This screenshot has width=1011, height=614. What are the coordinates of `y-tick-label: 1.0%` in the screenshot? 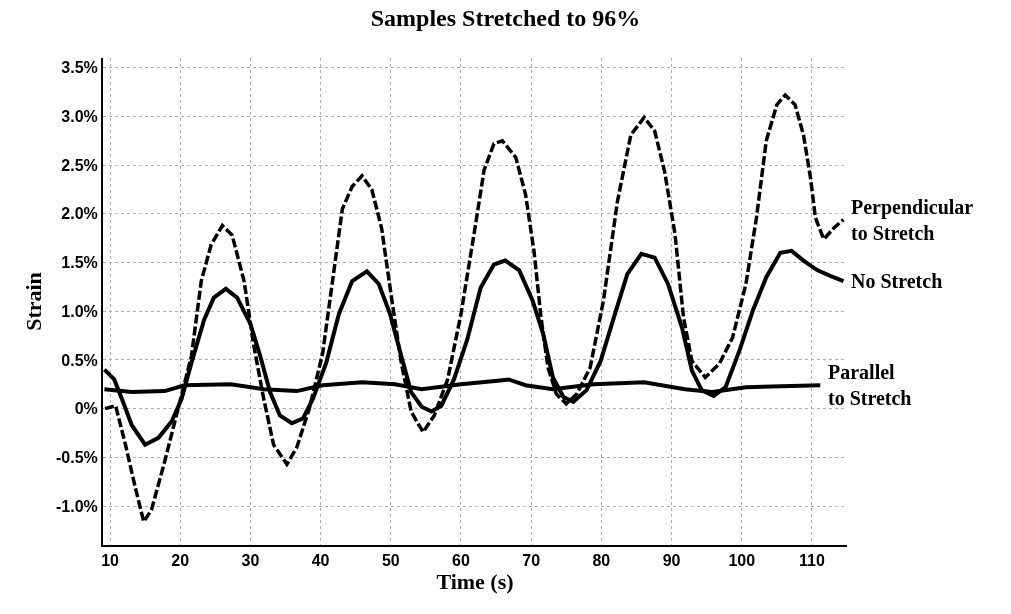 It's located at (79, 311).